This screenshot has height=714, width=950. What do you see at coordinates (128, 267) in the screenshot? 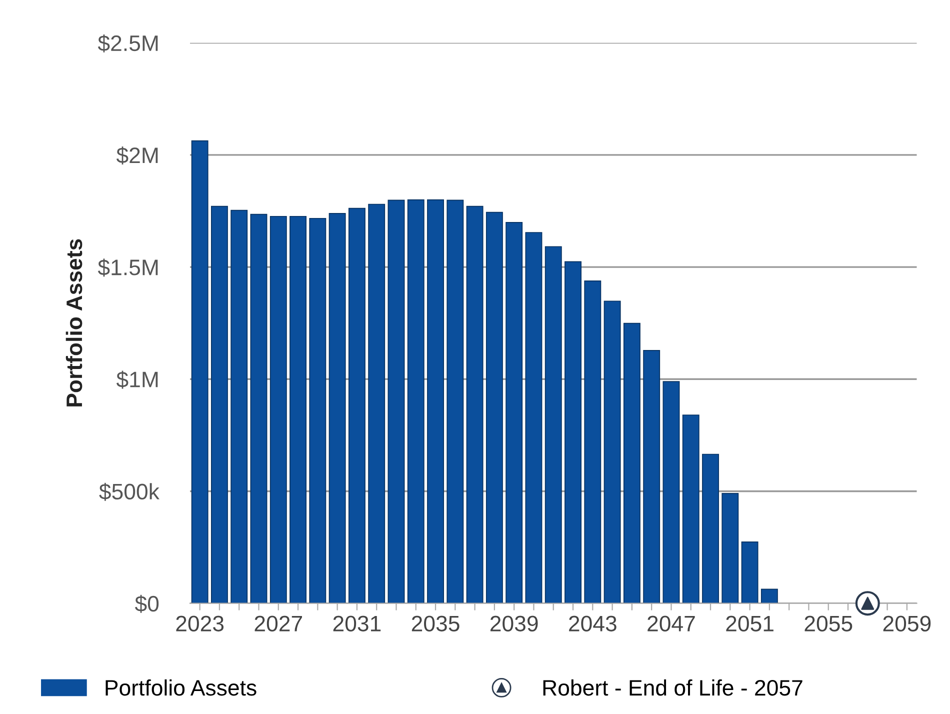
I see `y-tick-label: $1.5M` at bounding box center [128, 267].